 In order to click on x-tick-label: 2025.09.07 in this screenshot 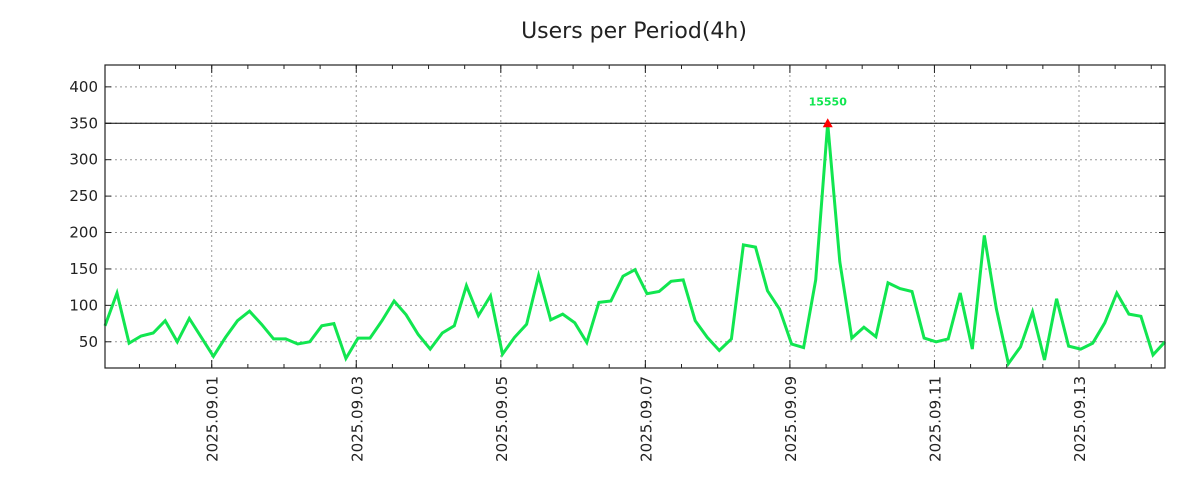, I will do `click(646, 419)`.